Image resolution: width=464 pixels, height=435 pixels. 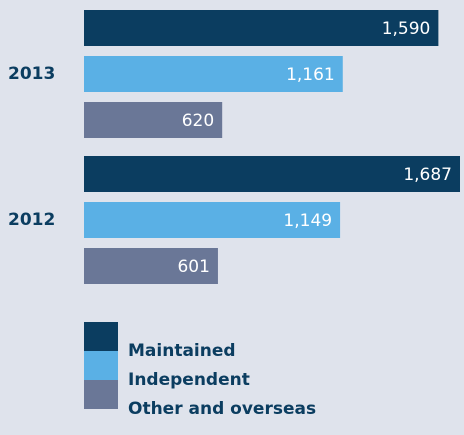 I want to click on value-label: 1,687, so click(x=427, y=175).